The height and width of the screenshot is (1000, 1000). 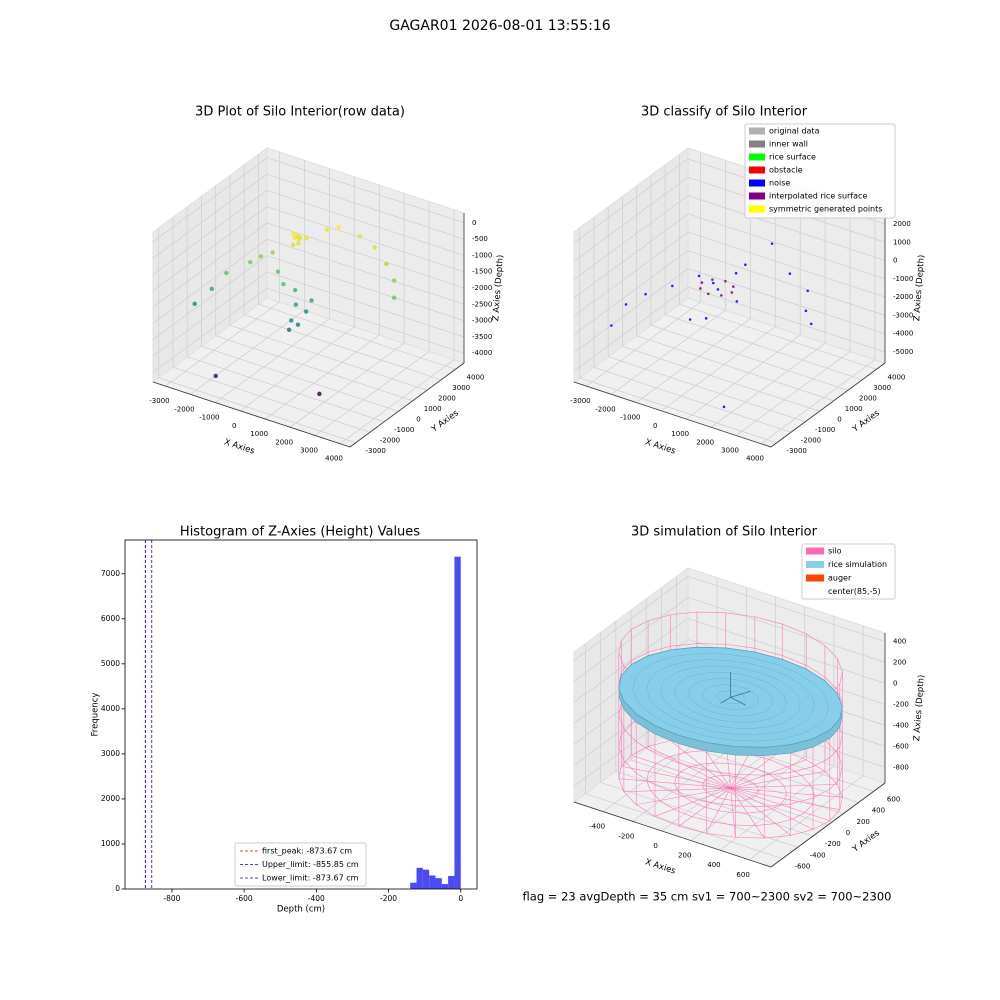 What do you see at coordinates (655, 426) in the screenshot?
I see `x-tick-label: 0` at bounding box center [655, 426].